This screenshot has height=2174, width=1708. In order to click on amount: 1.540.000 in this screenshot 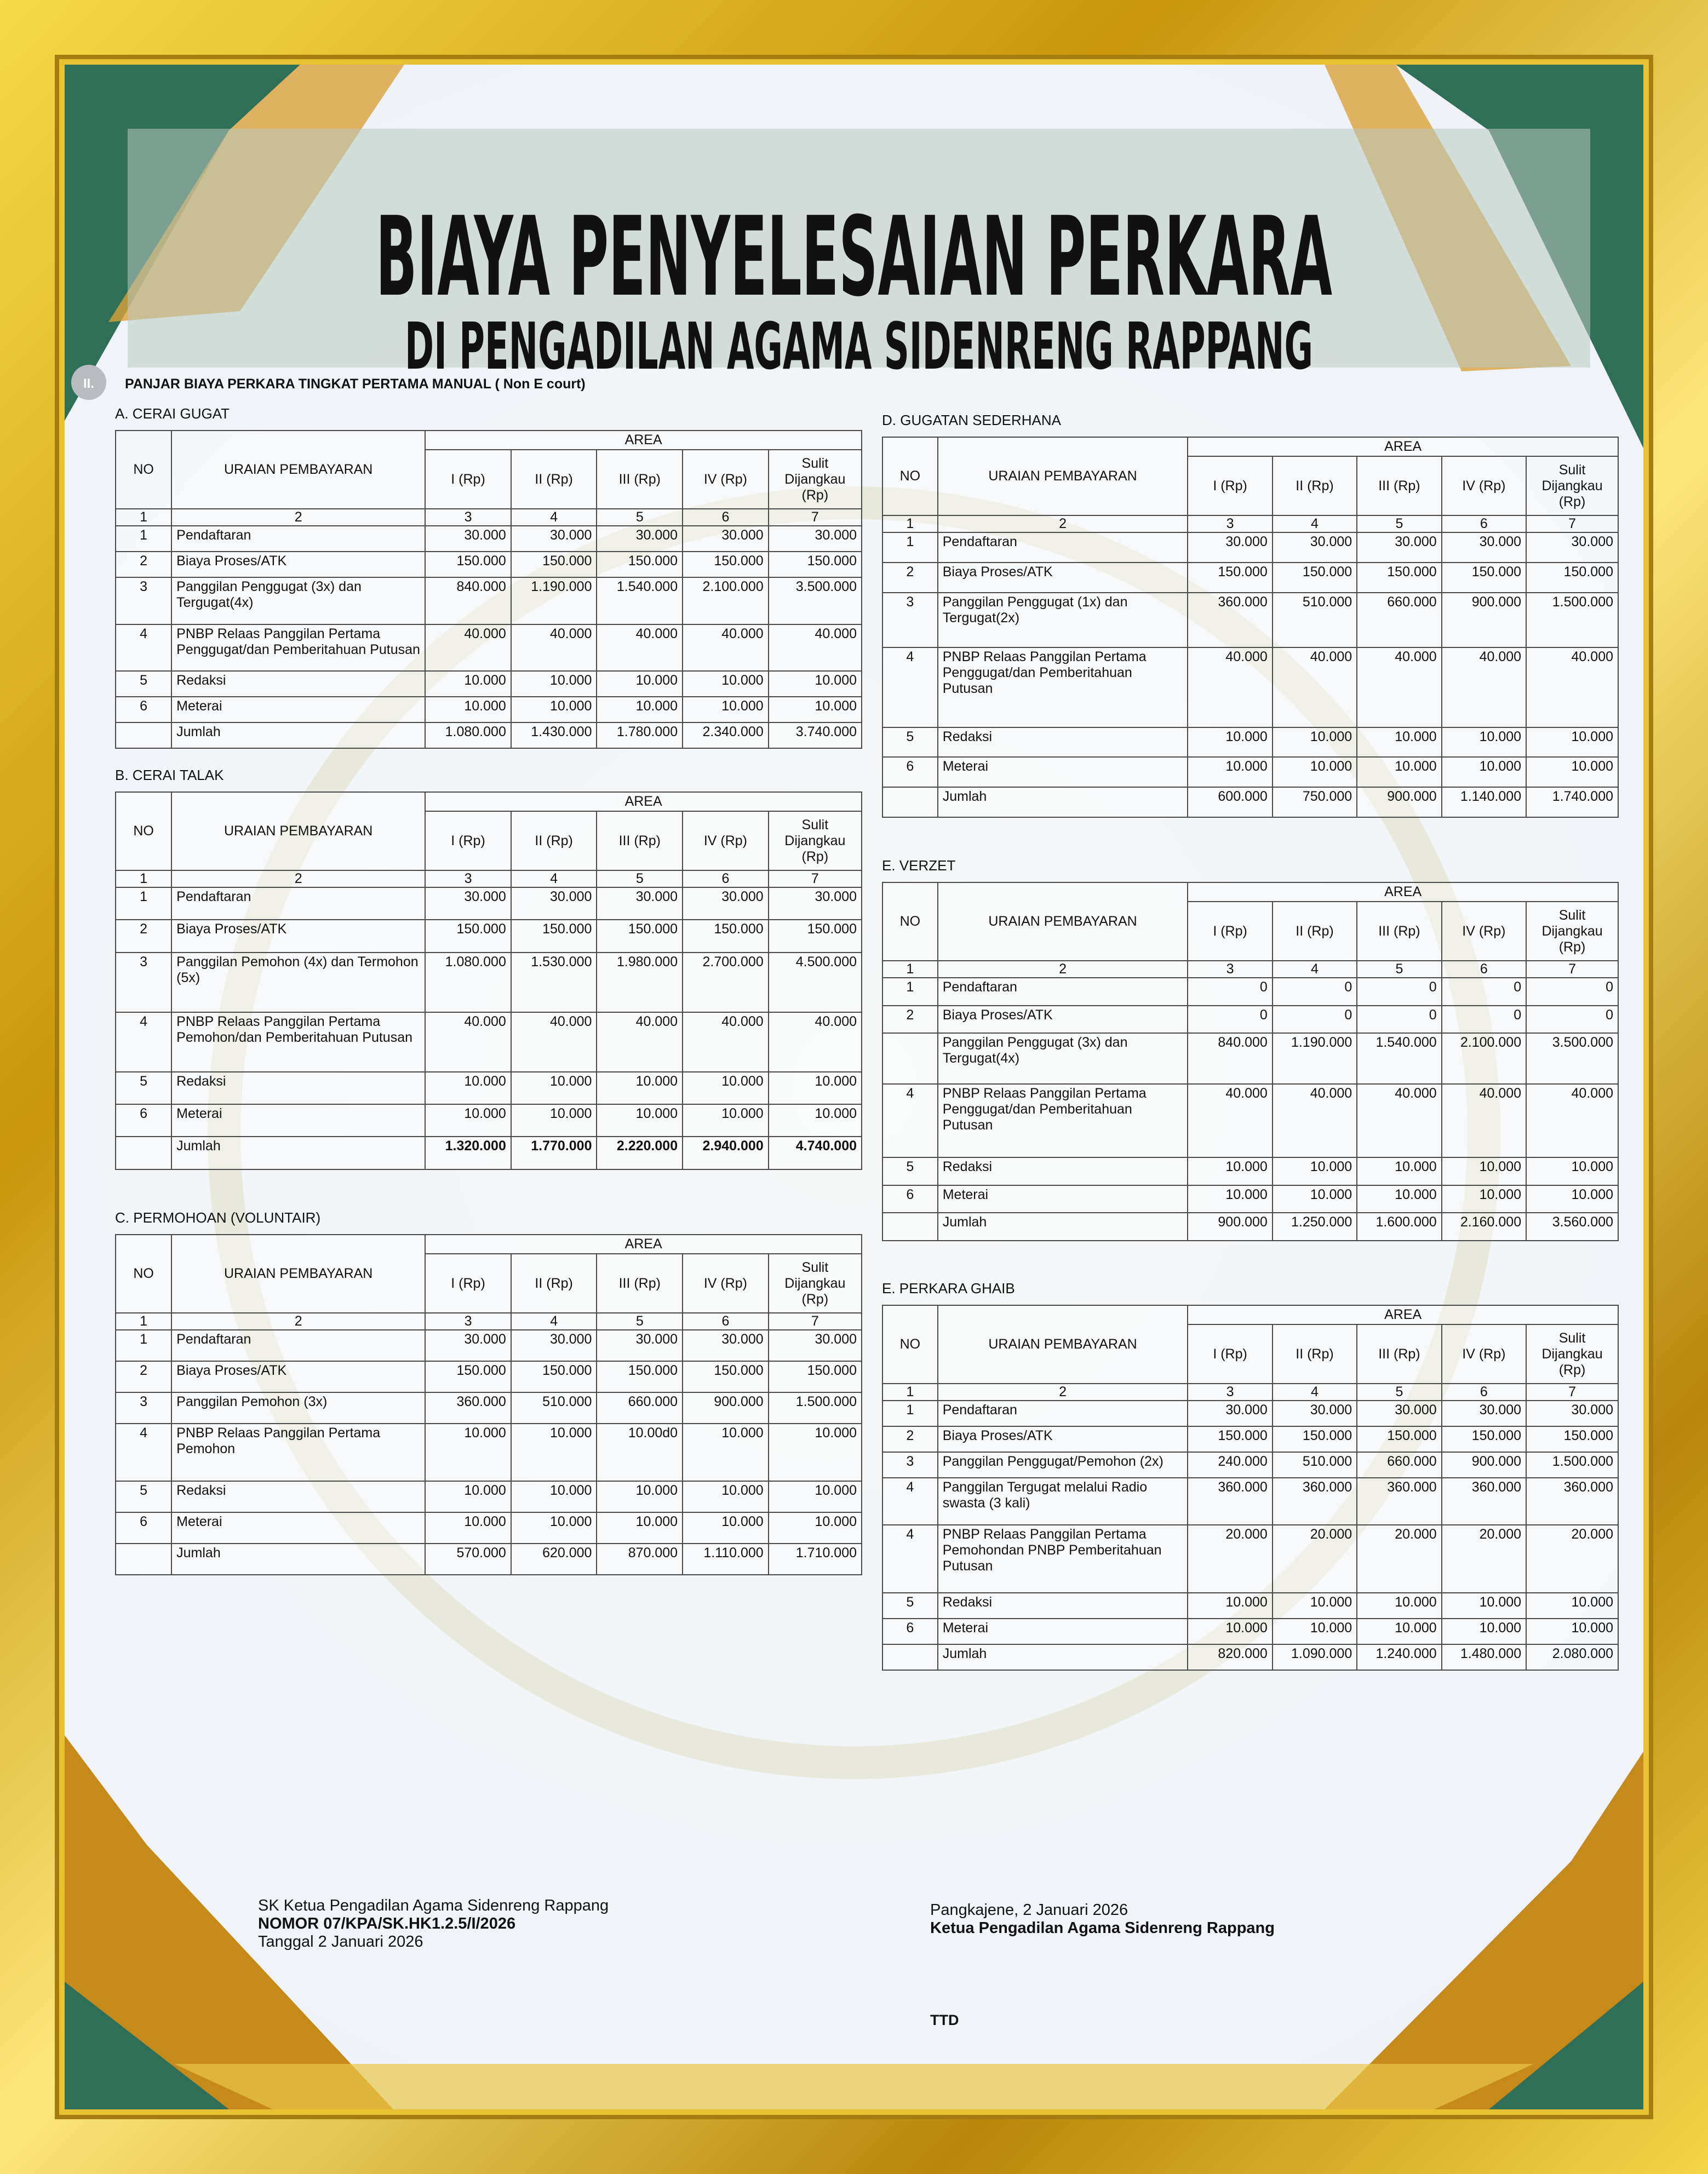, I will do `click(1399, 1058)`.